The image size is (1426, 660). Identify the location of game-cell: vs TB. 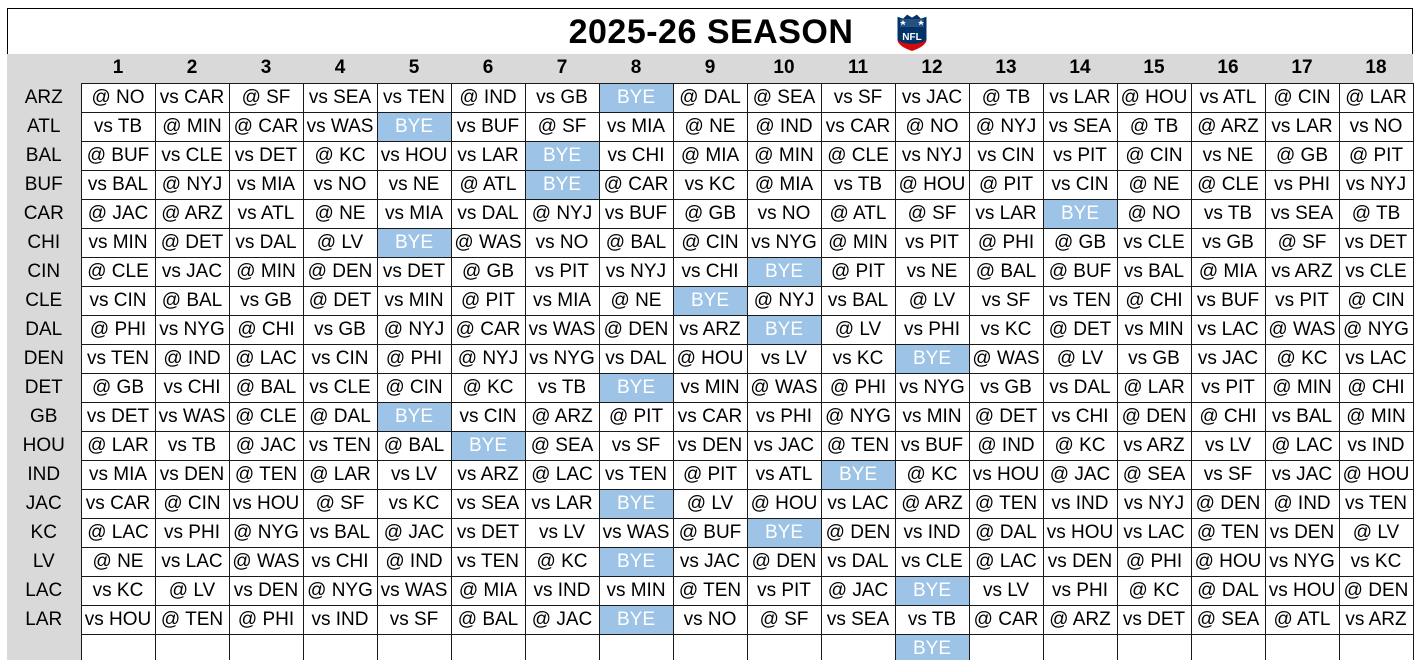
(1228, 213).